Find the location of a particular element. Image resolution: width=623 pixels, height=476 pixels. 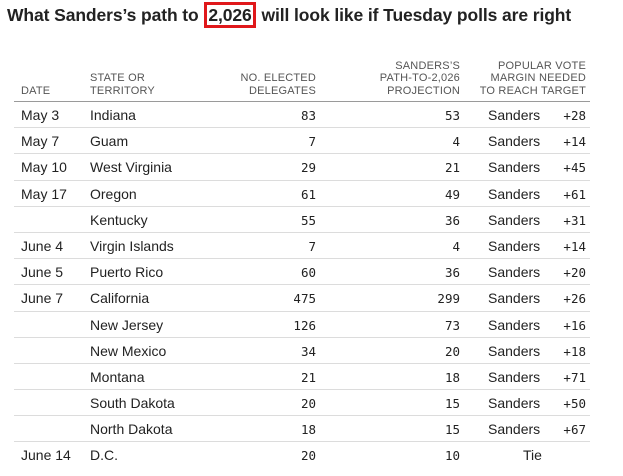

cell-state: Guam is located at coordinates (109, 141).